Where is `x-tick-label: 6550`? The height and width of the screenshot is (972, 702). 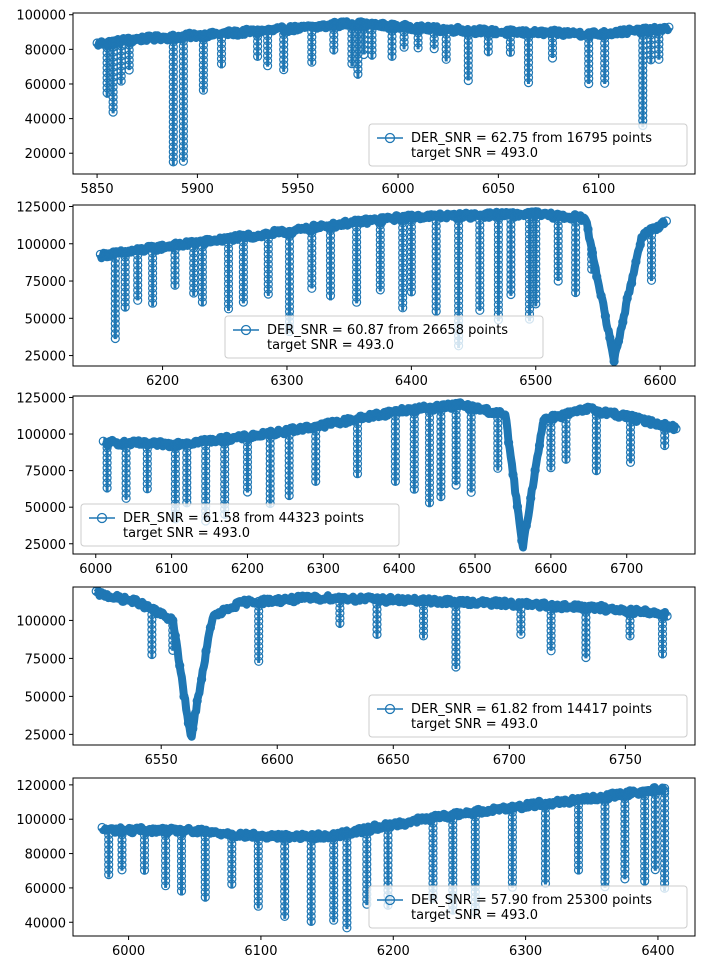
x-tick-label: 6550 is located at coordinates (161, 760).